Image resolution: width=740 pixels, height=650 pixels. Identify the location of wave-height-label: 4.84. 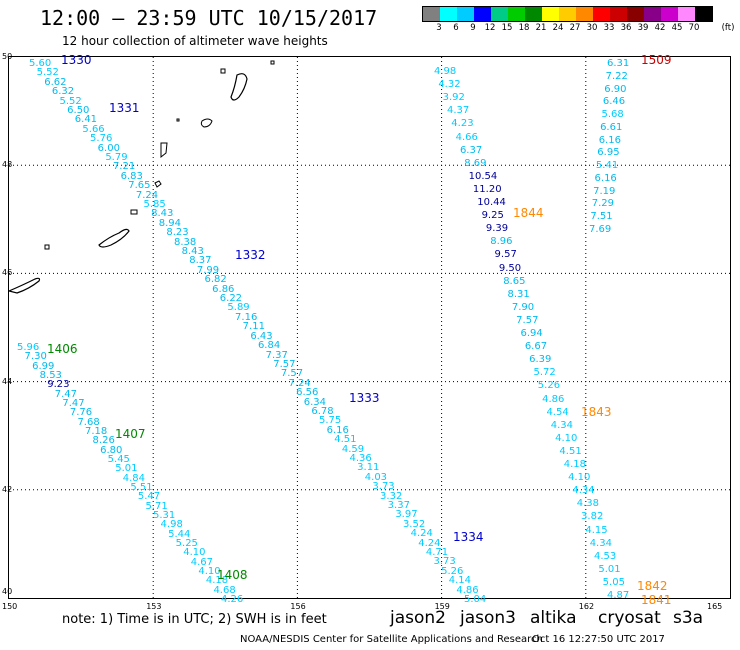
(134, 478).